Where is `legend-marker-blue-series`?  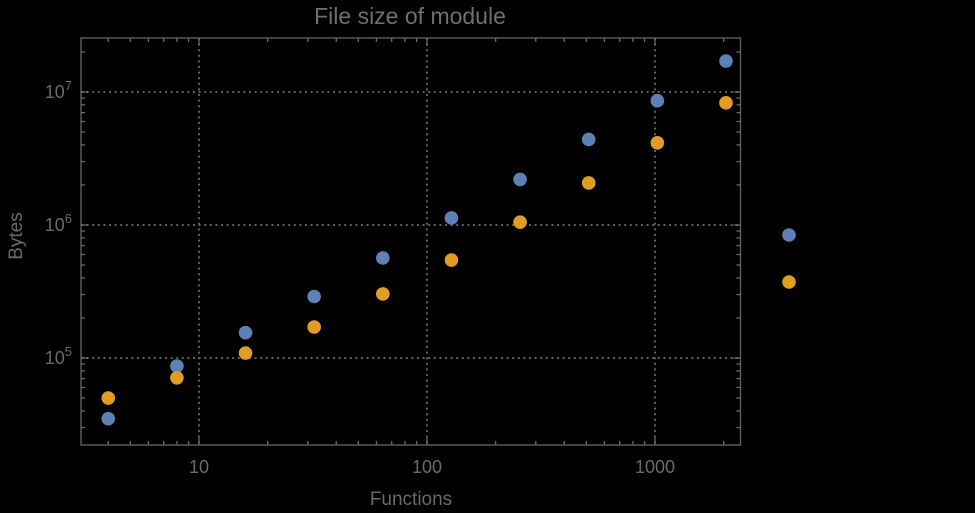
legend-marker-blue-series is located at coordinates (789, 235).